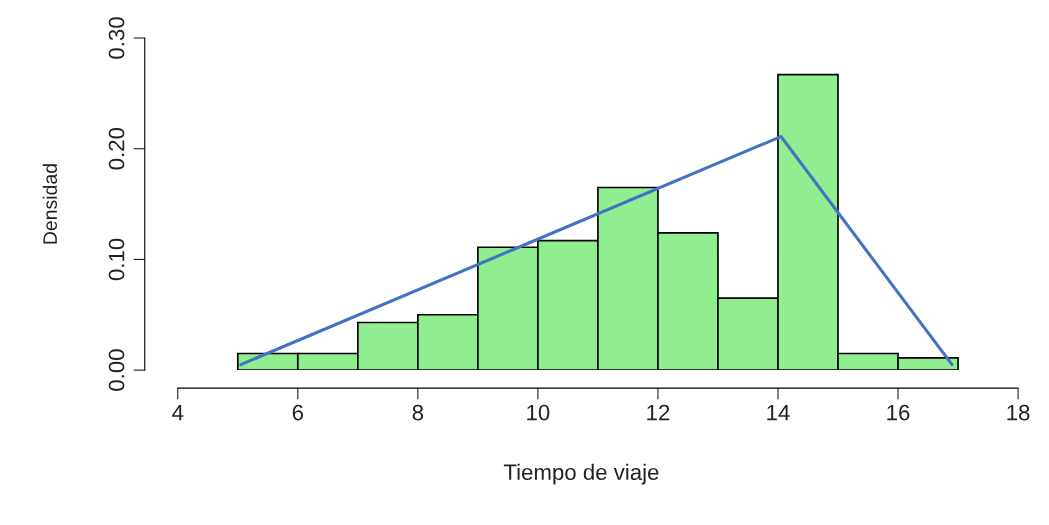  I want to click on x-tick-label: 18, so click(1018, 412).